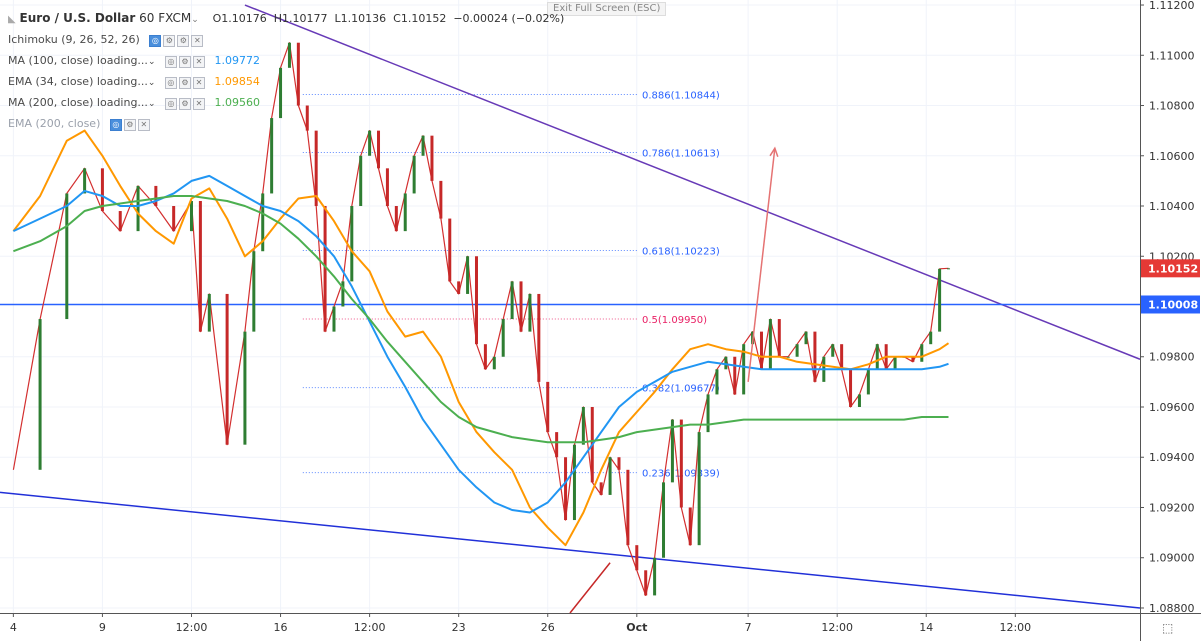 This screenshot has height=641, width=1201. Describe the element at coordinates (134, 103) in the screenshot. I see `indicator-ma200: MA (200, close) loading...⌄ ◎ ⚙ ✕ 1.09560` at that location.